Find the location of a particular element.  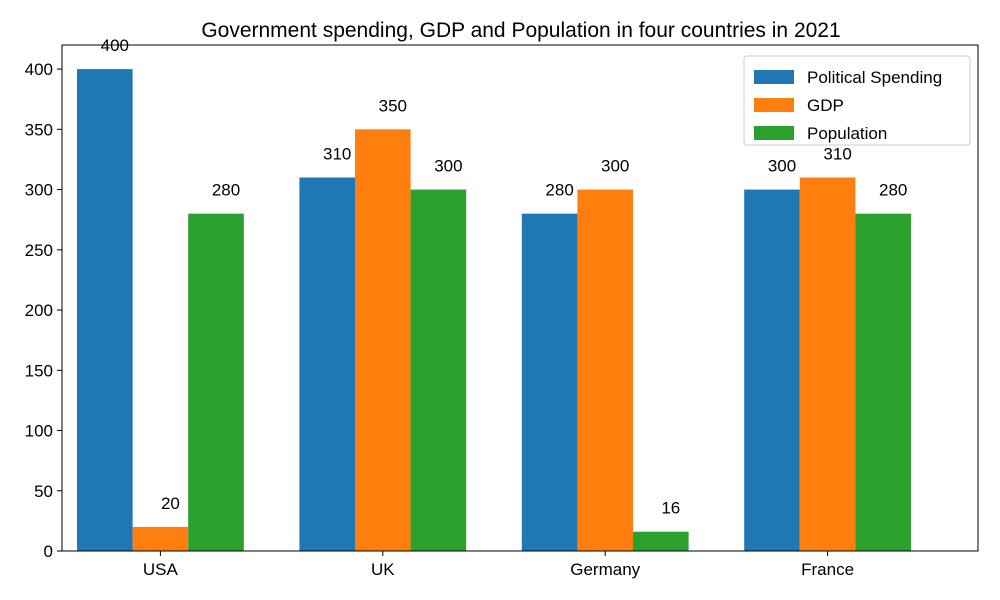

bar-label-france-population: 280 is located at coordinates (893, 190).